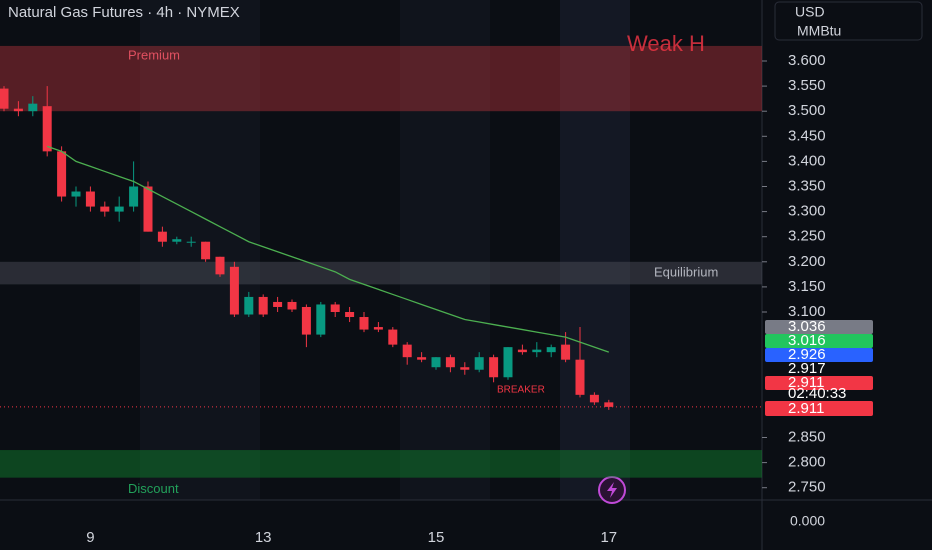 This screenshot has height=550, width=932. I want to click on zone-label: Discount, so click(153, 488).